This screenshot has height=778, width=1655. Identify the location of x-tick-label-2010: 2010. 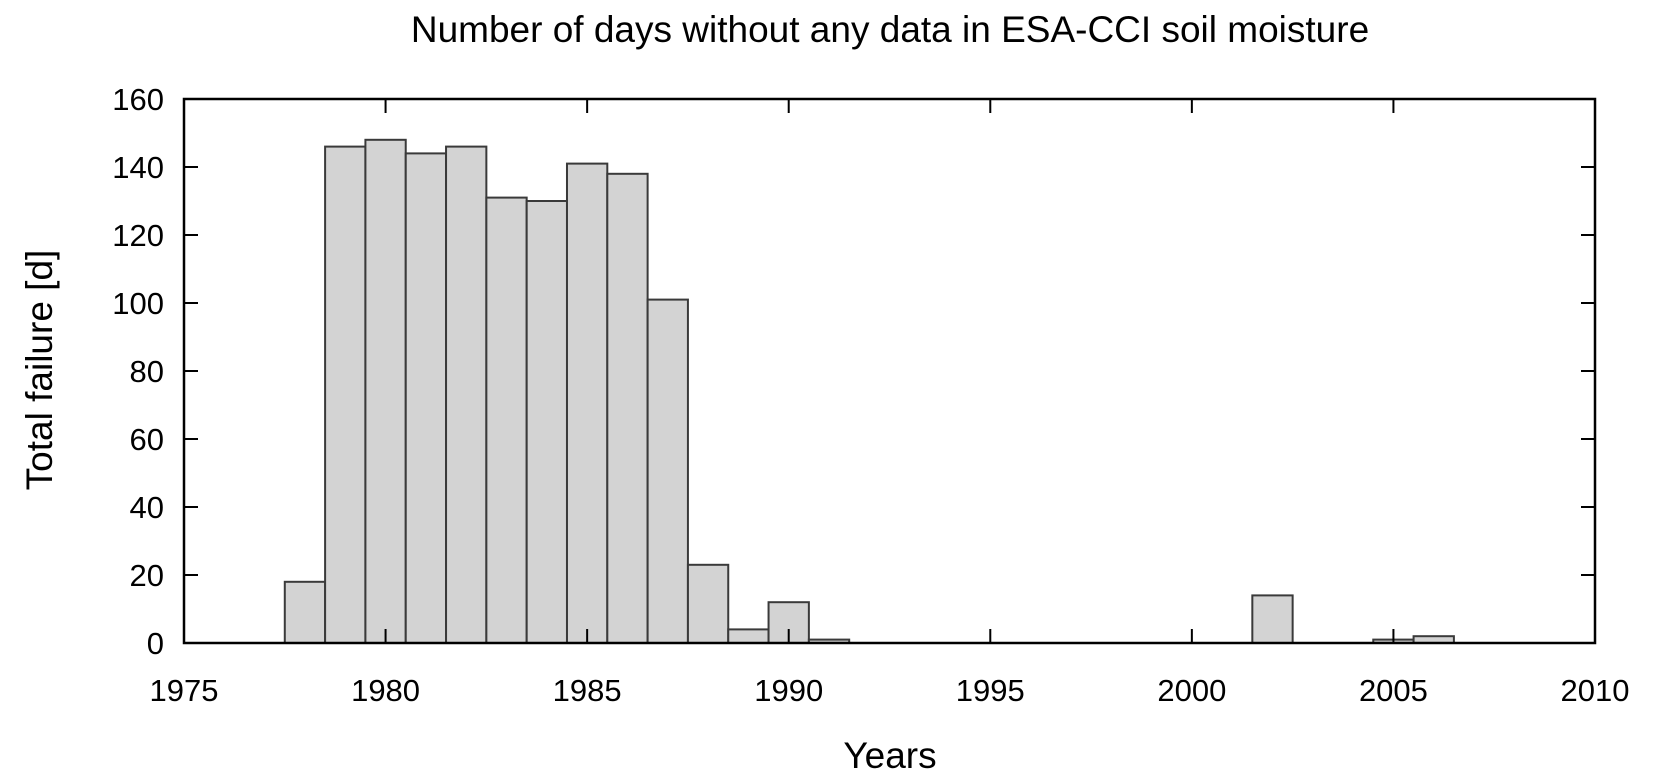
(1595, 690).